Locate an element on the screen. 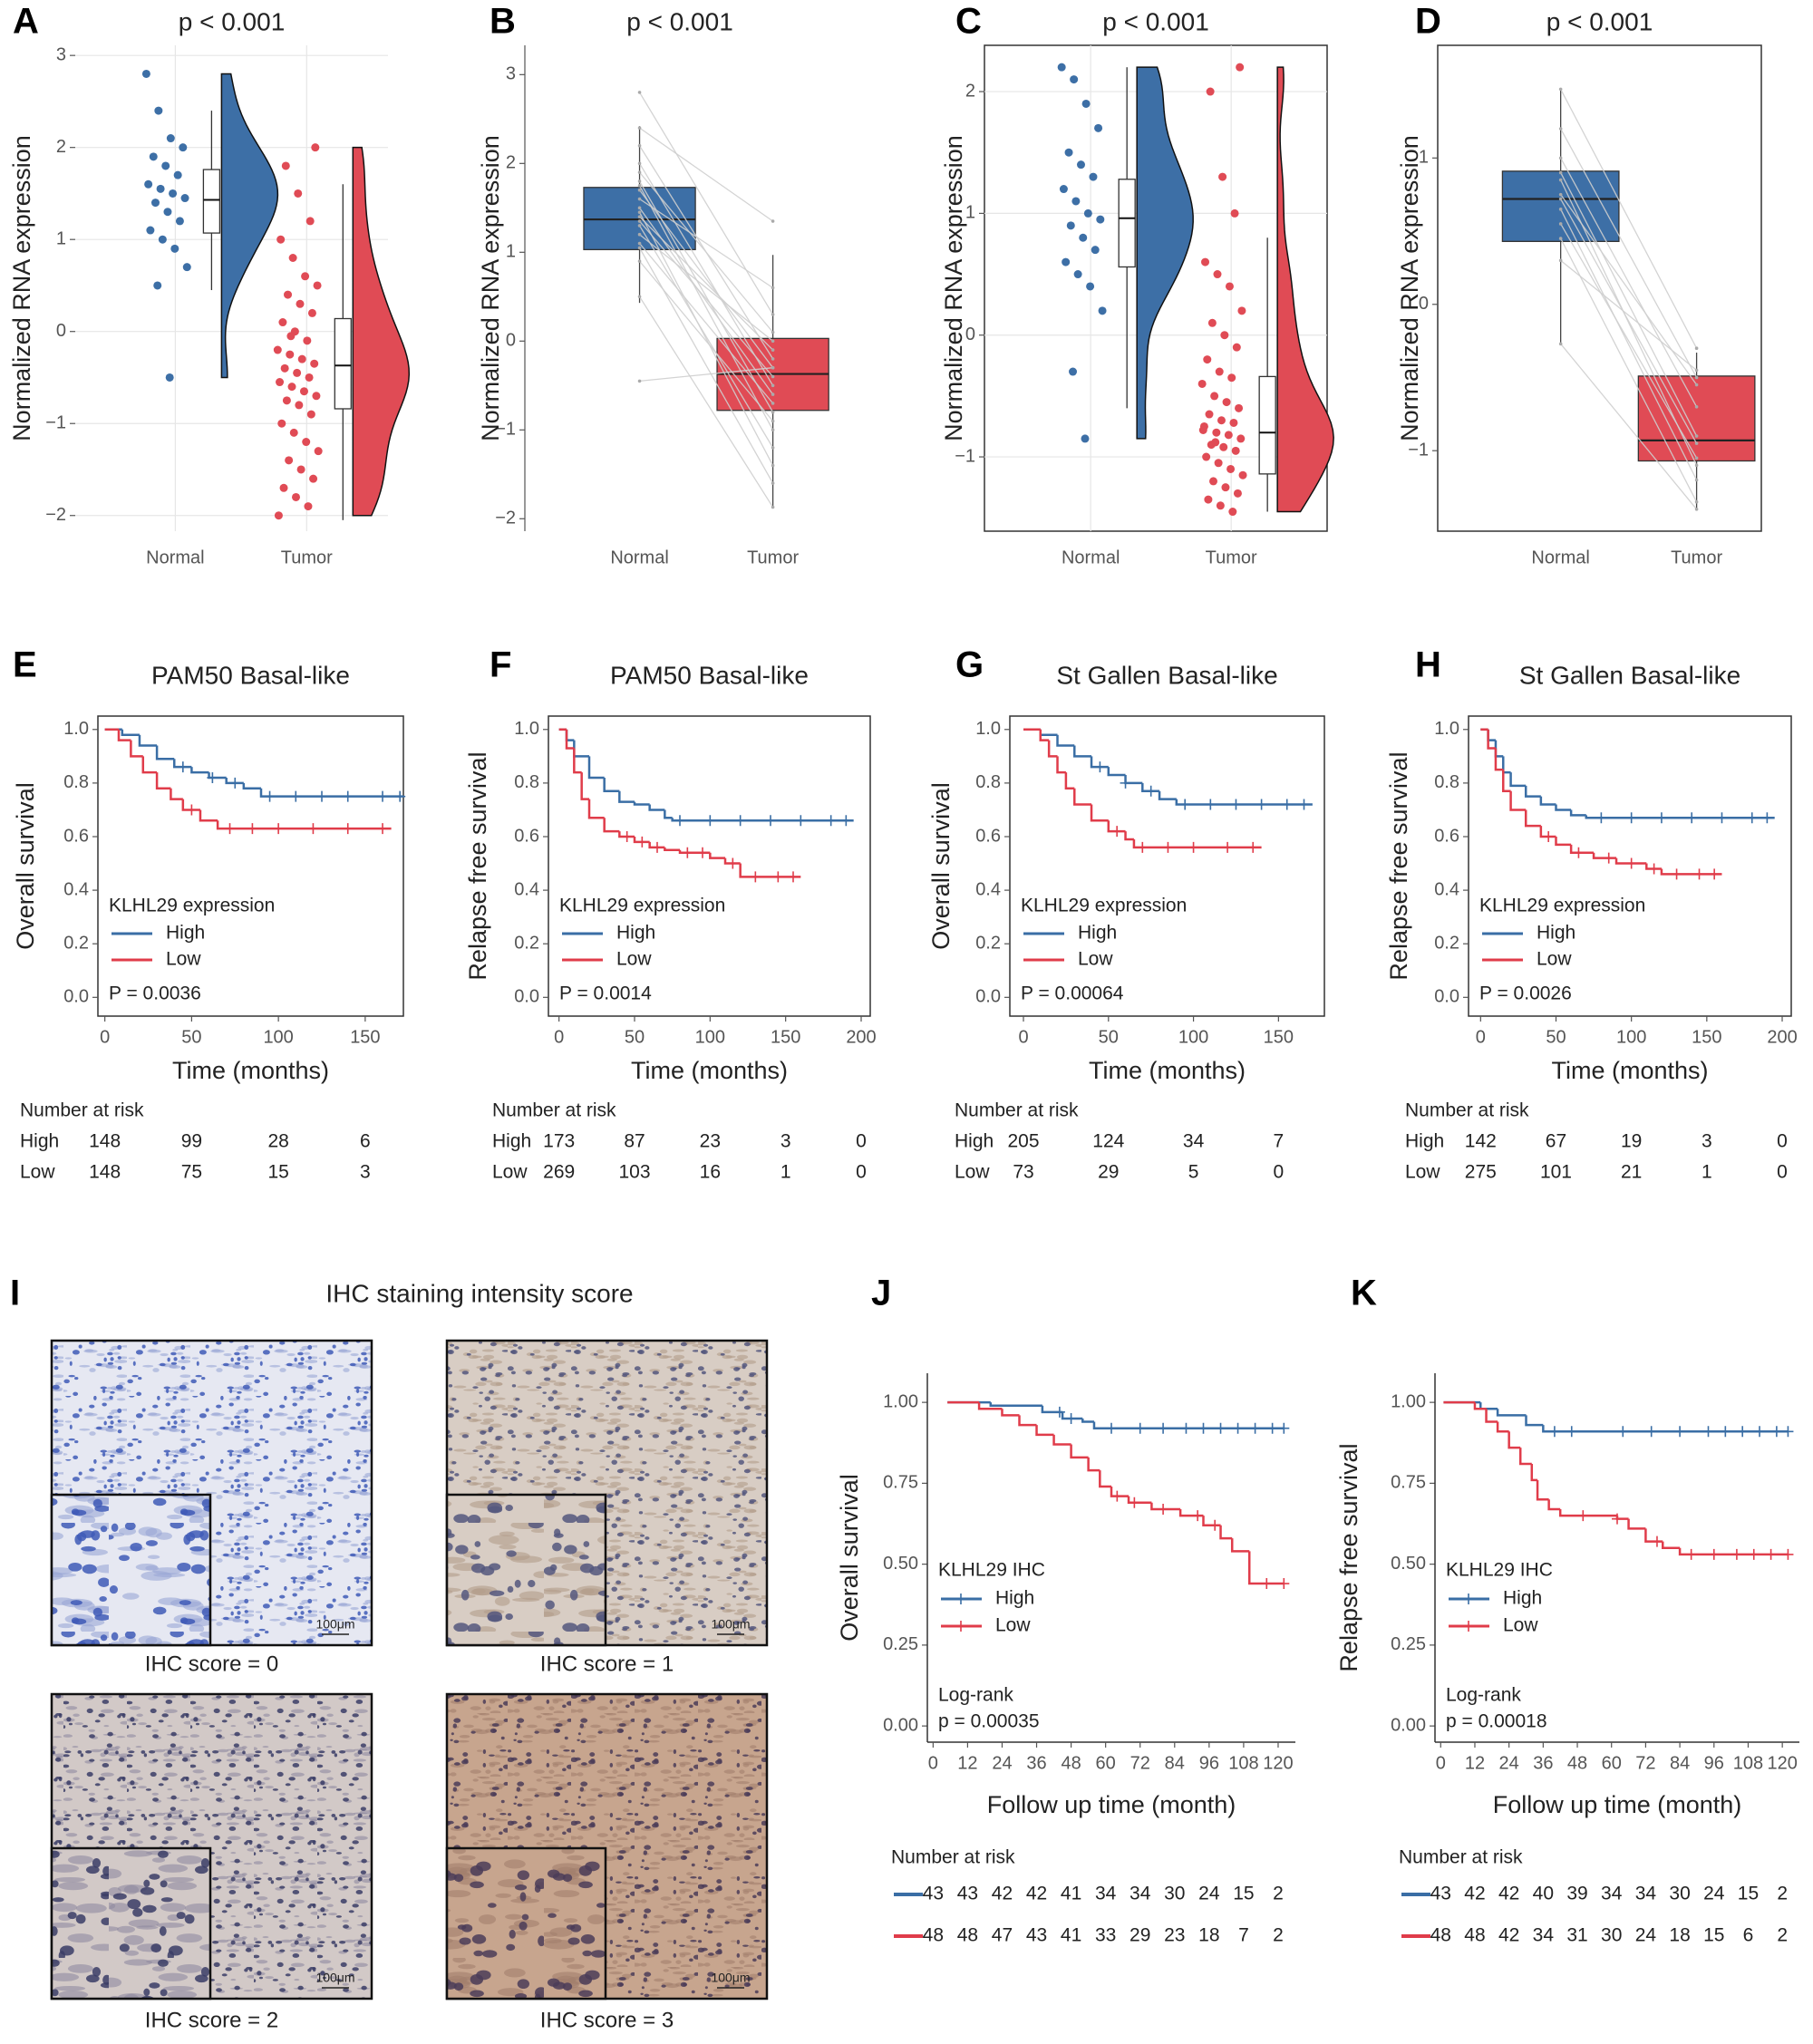 The image size is (1813, 2044). p-value: P = 0.0036 is located at coordinates (155, 993).